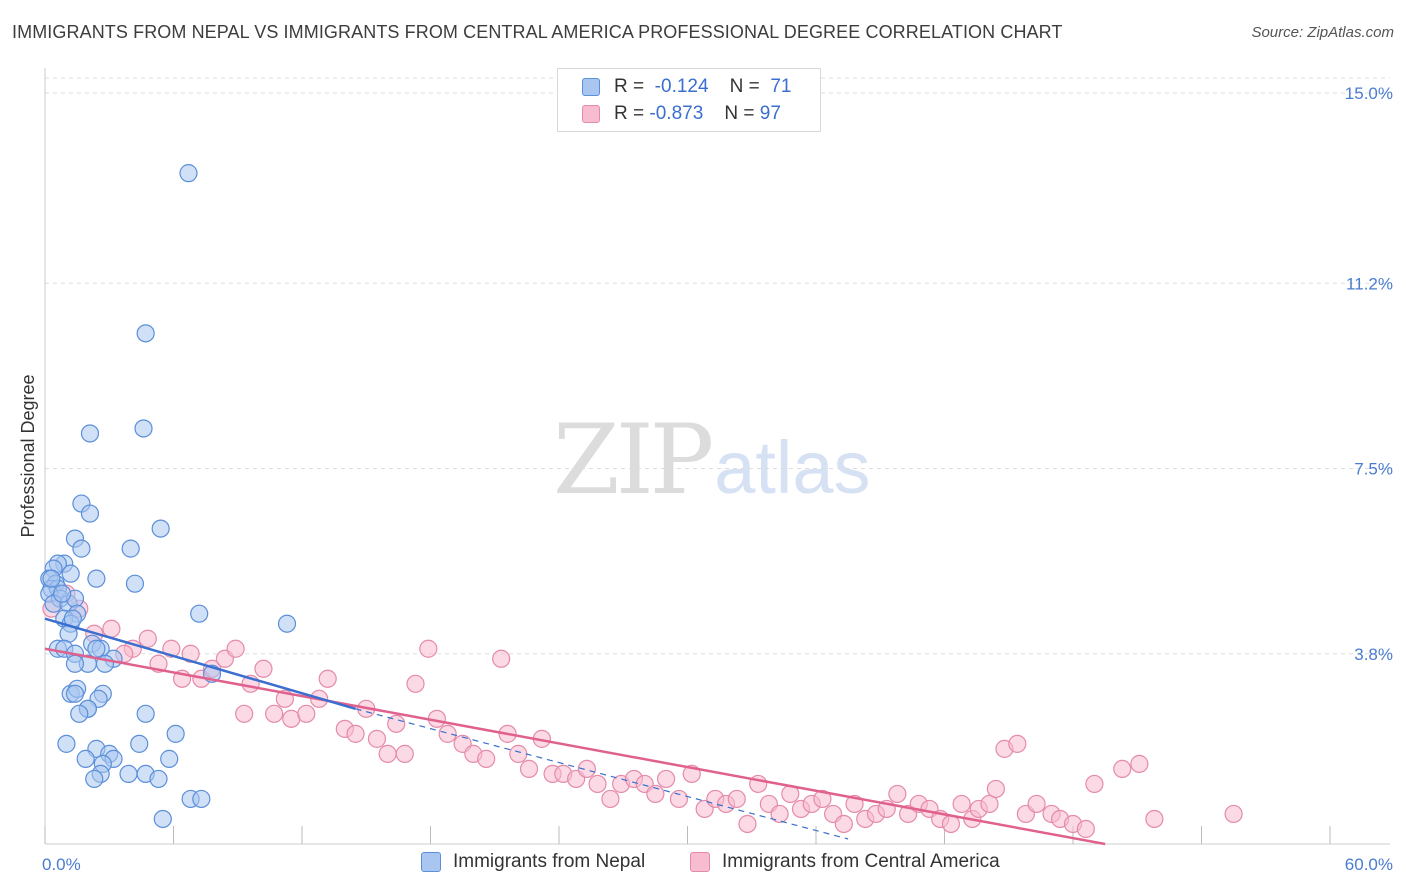 The height and width of the screenshot is (892, 1406). I want to click on series-legend-swatch-nepal, so click(431, 862).